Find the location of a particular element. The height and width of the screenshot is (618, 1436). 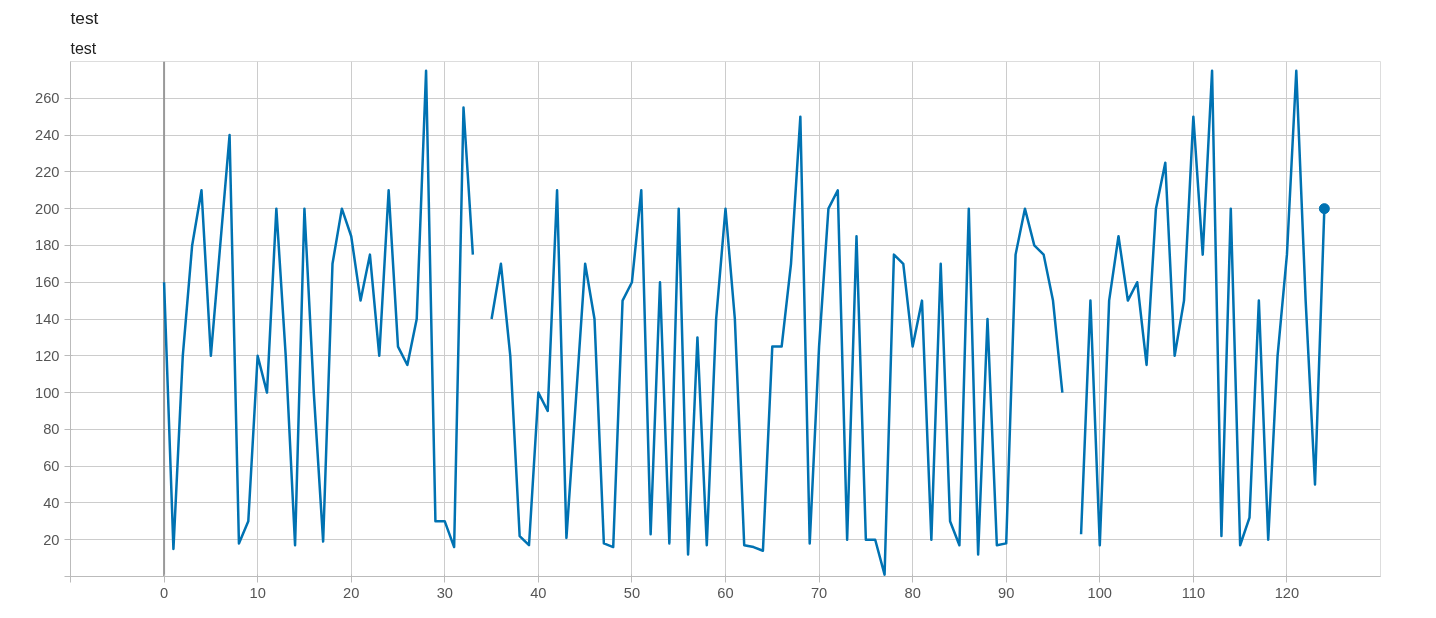

chart-subtitle: test is located at coordinates (83, 48).